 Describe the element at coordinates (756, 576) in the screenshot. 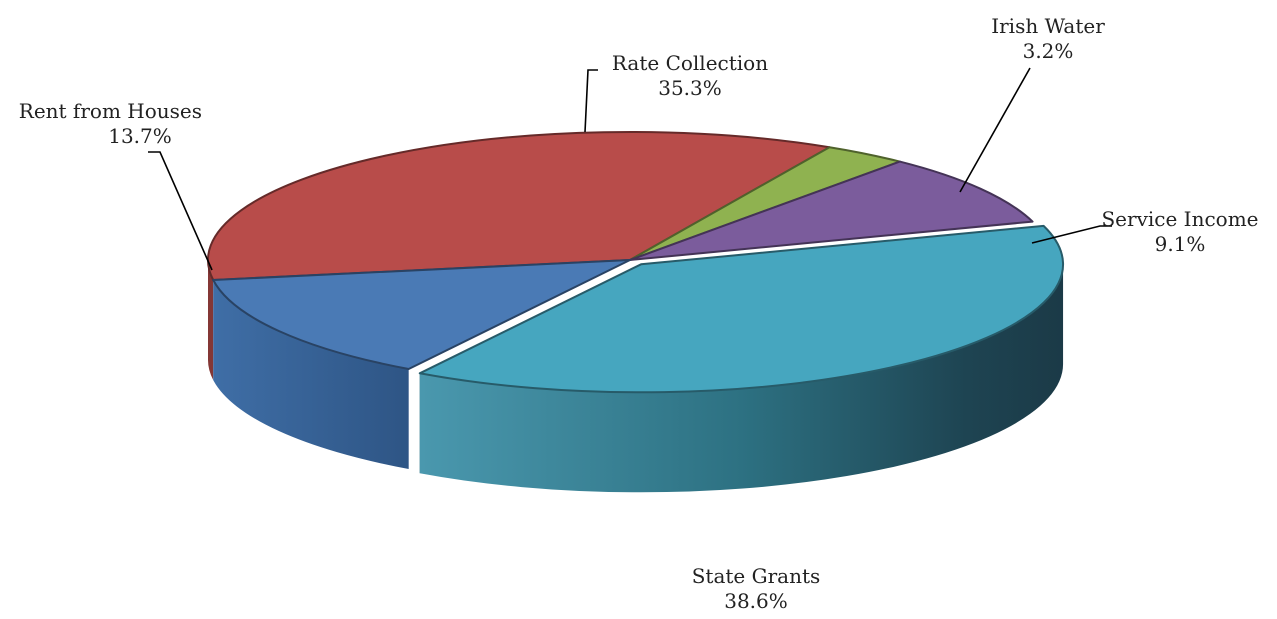

I see `slice-label-state-grants: State Grants` at that location.